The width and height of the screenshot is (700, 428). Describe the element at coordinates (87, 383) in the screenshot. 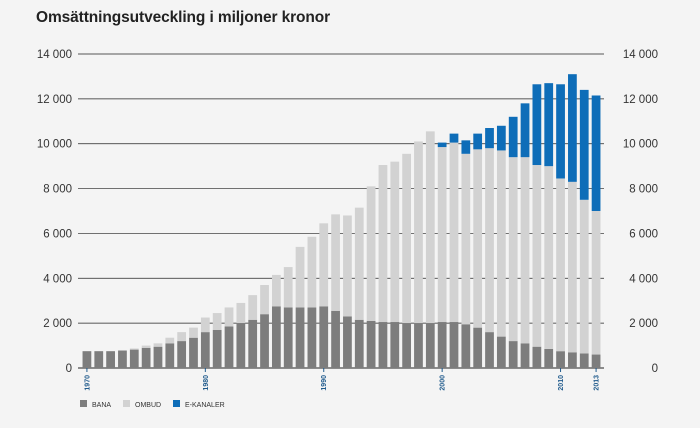

I see `x-tick-label: 1970` at that location.